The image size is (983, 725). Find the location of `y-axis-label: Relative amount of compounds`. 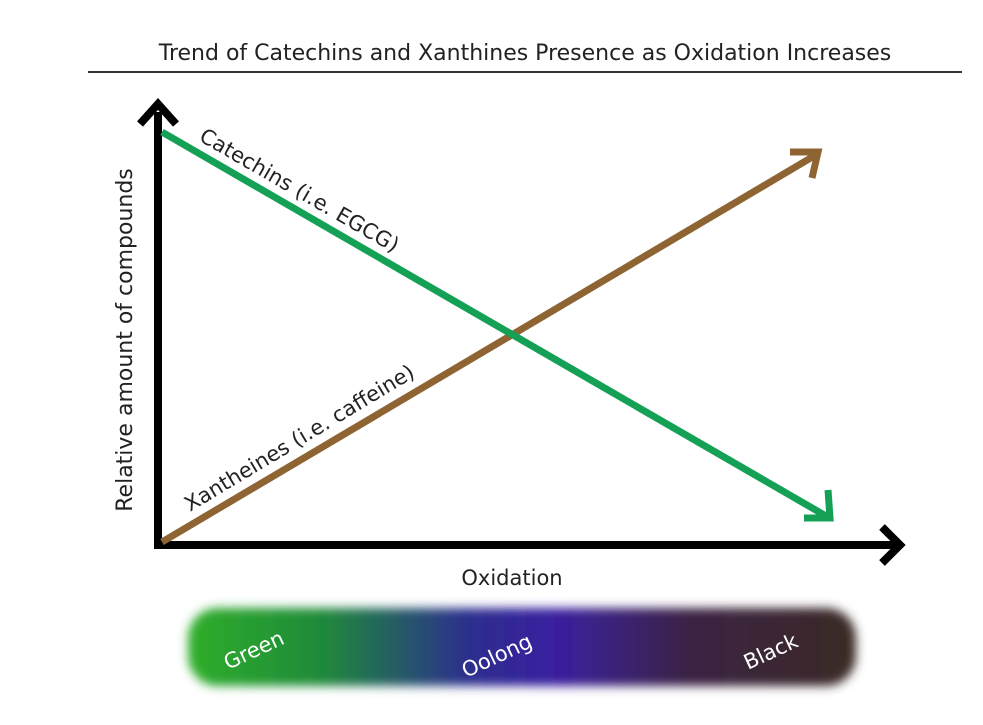

y-axis-label: Relative amount of compounds is located at coordinates (125, 340).